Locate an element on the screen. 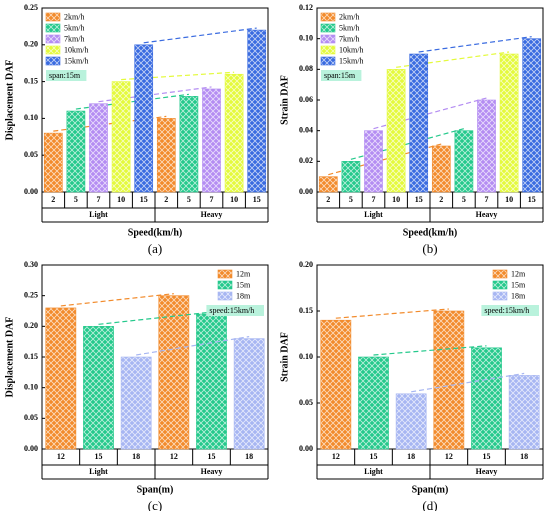 The width and height of the screenshot is (550, 511). x-tick-label: 7 is located at coordinates (487, 199).